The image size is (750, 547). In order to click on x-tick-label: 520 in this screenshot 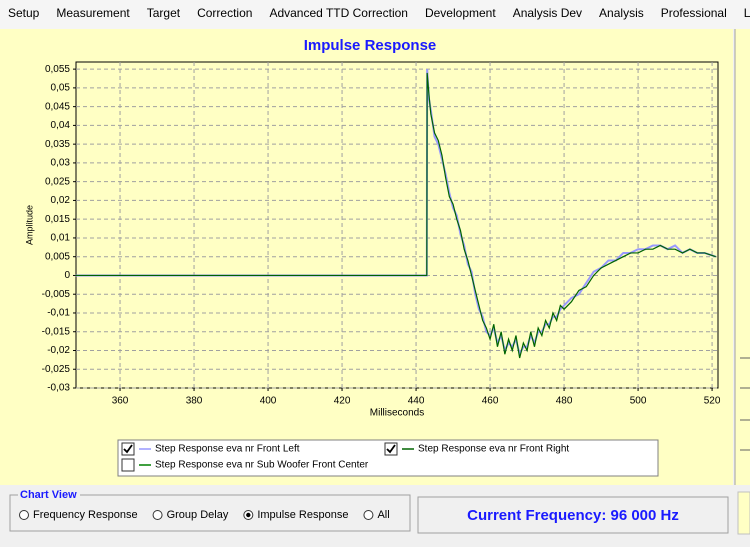, I will do `click(712, 401)`.